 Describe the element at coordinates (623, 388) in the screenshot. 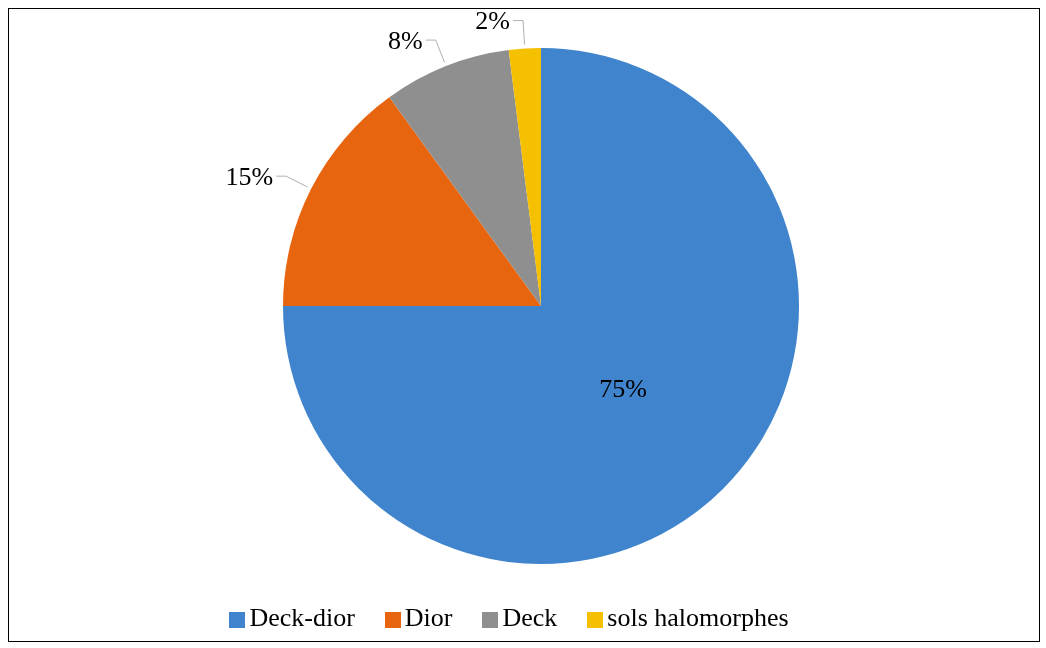

I see `data-label: 75%` at that location.